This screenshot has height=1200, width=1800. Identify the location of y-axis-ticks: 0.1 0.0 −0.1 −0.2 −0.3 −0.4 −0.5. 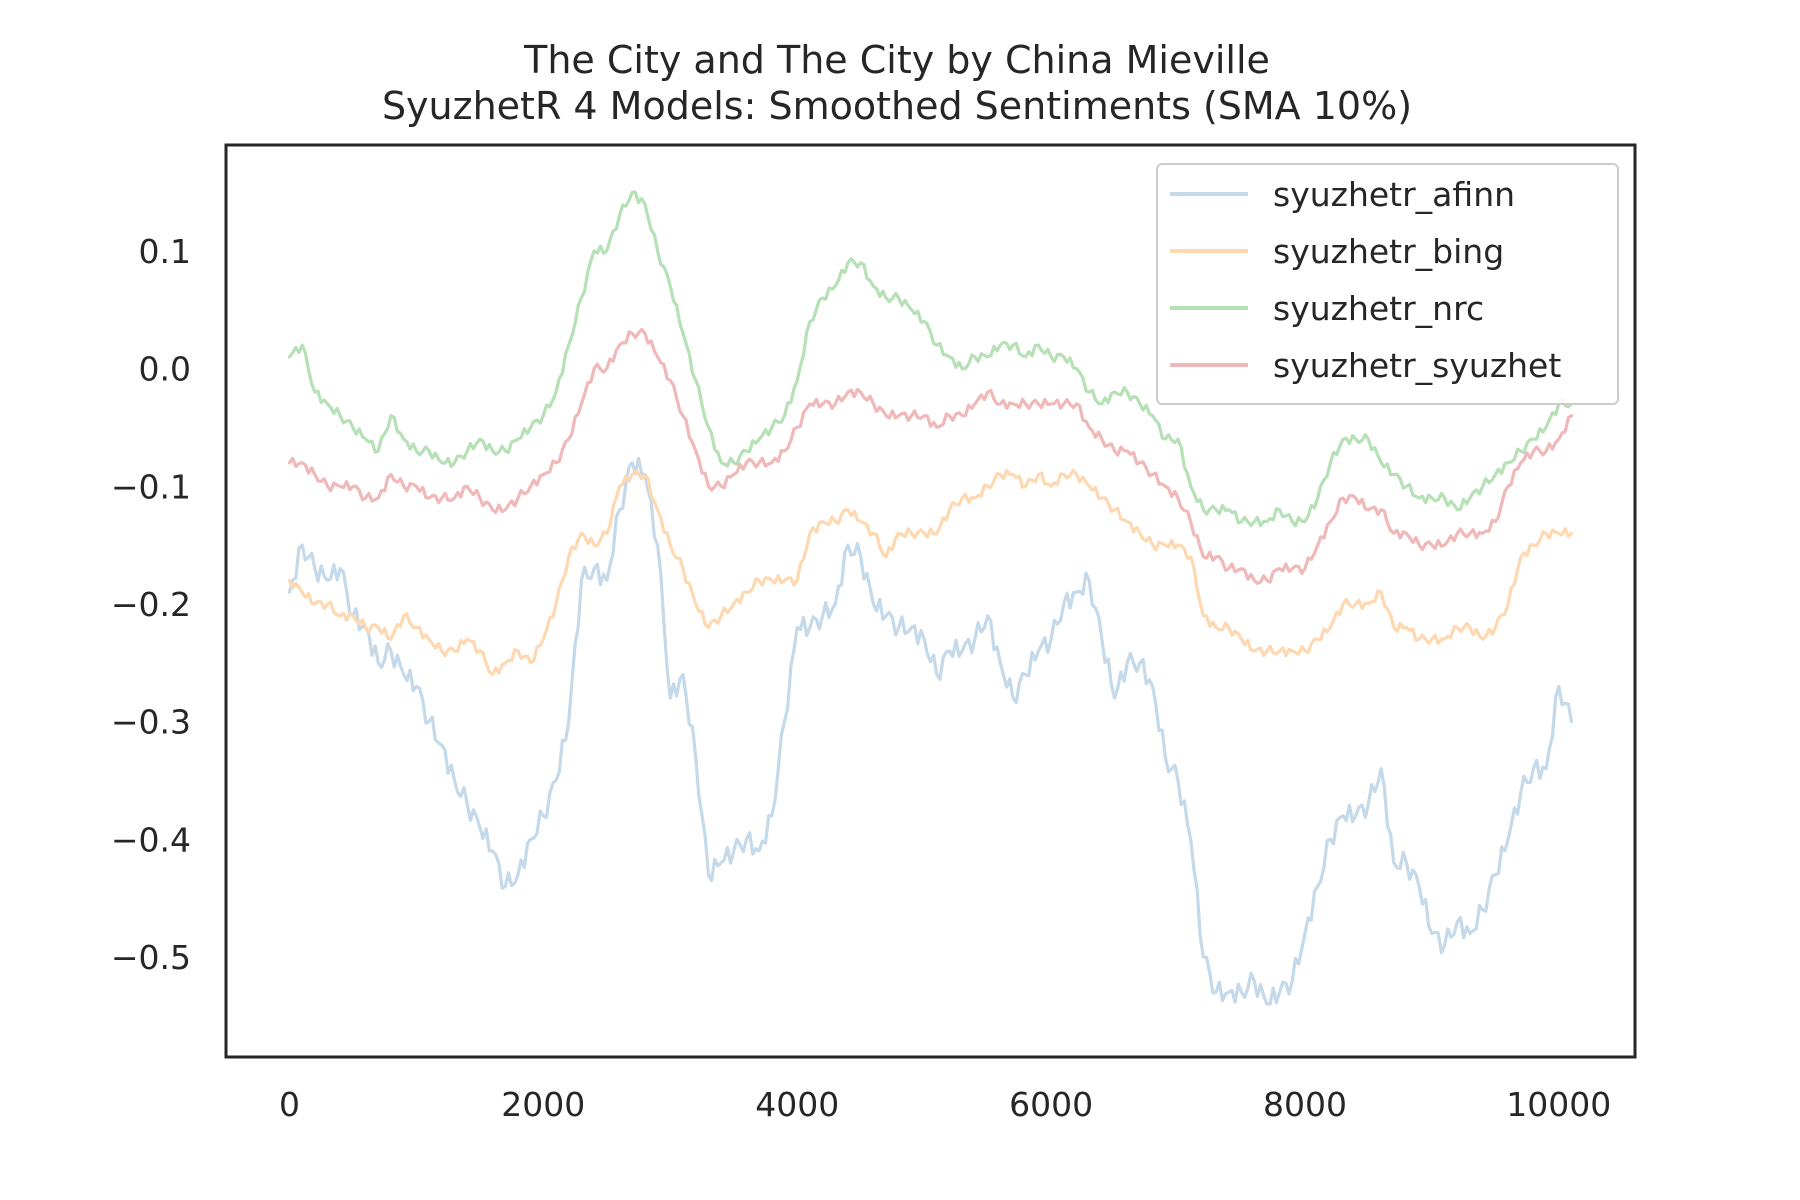
(151, 604).